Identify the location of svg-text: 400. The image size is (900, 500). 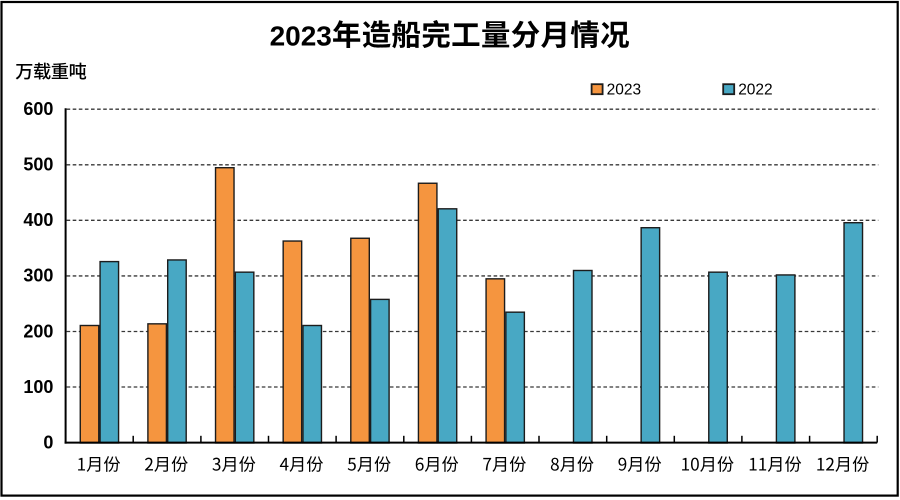
(38, 220).